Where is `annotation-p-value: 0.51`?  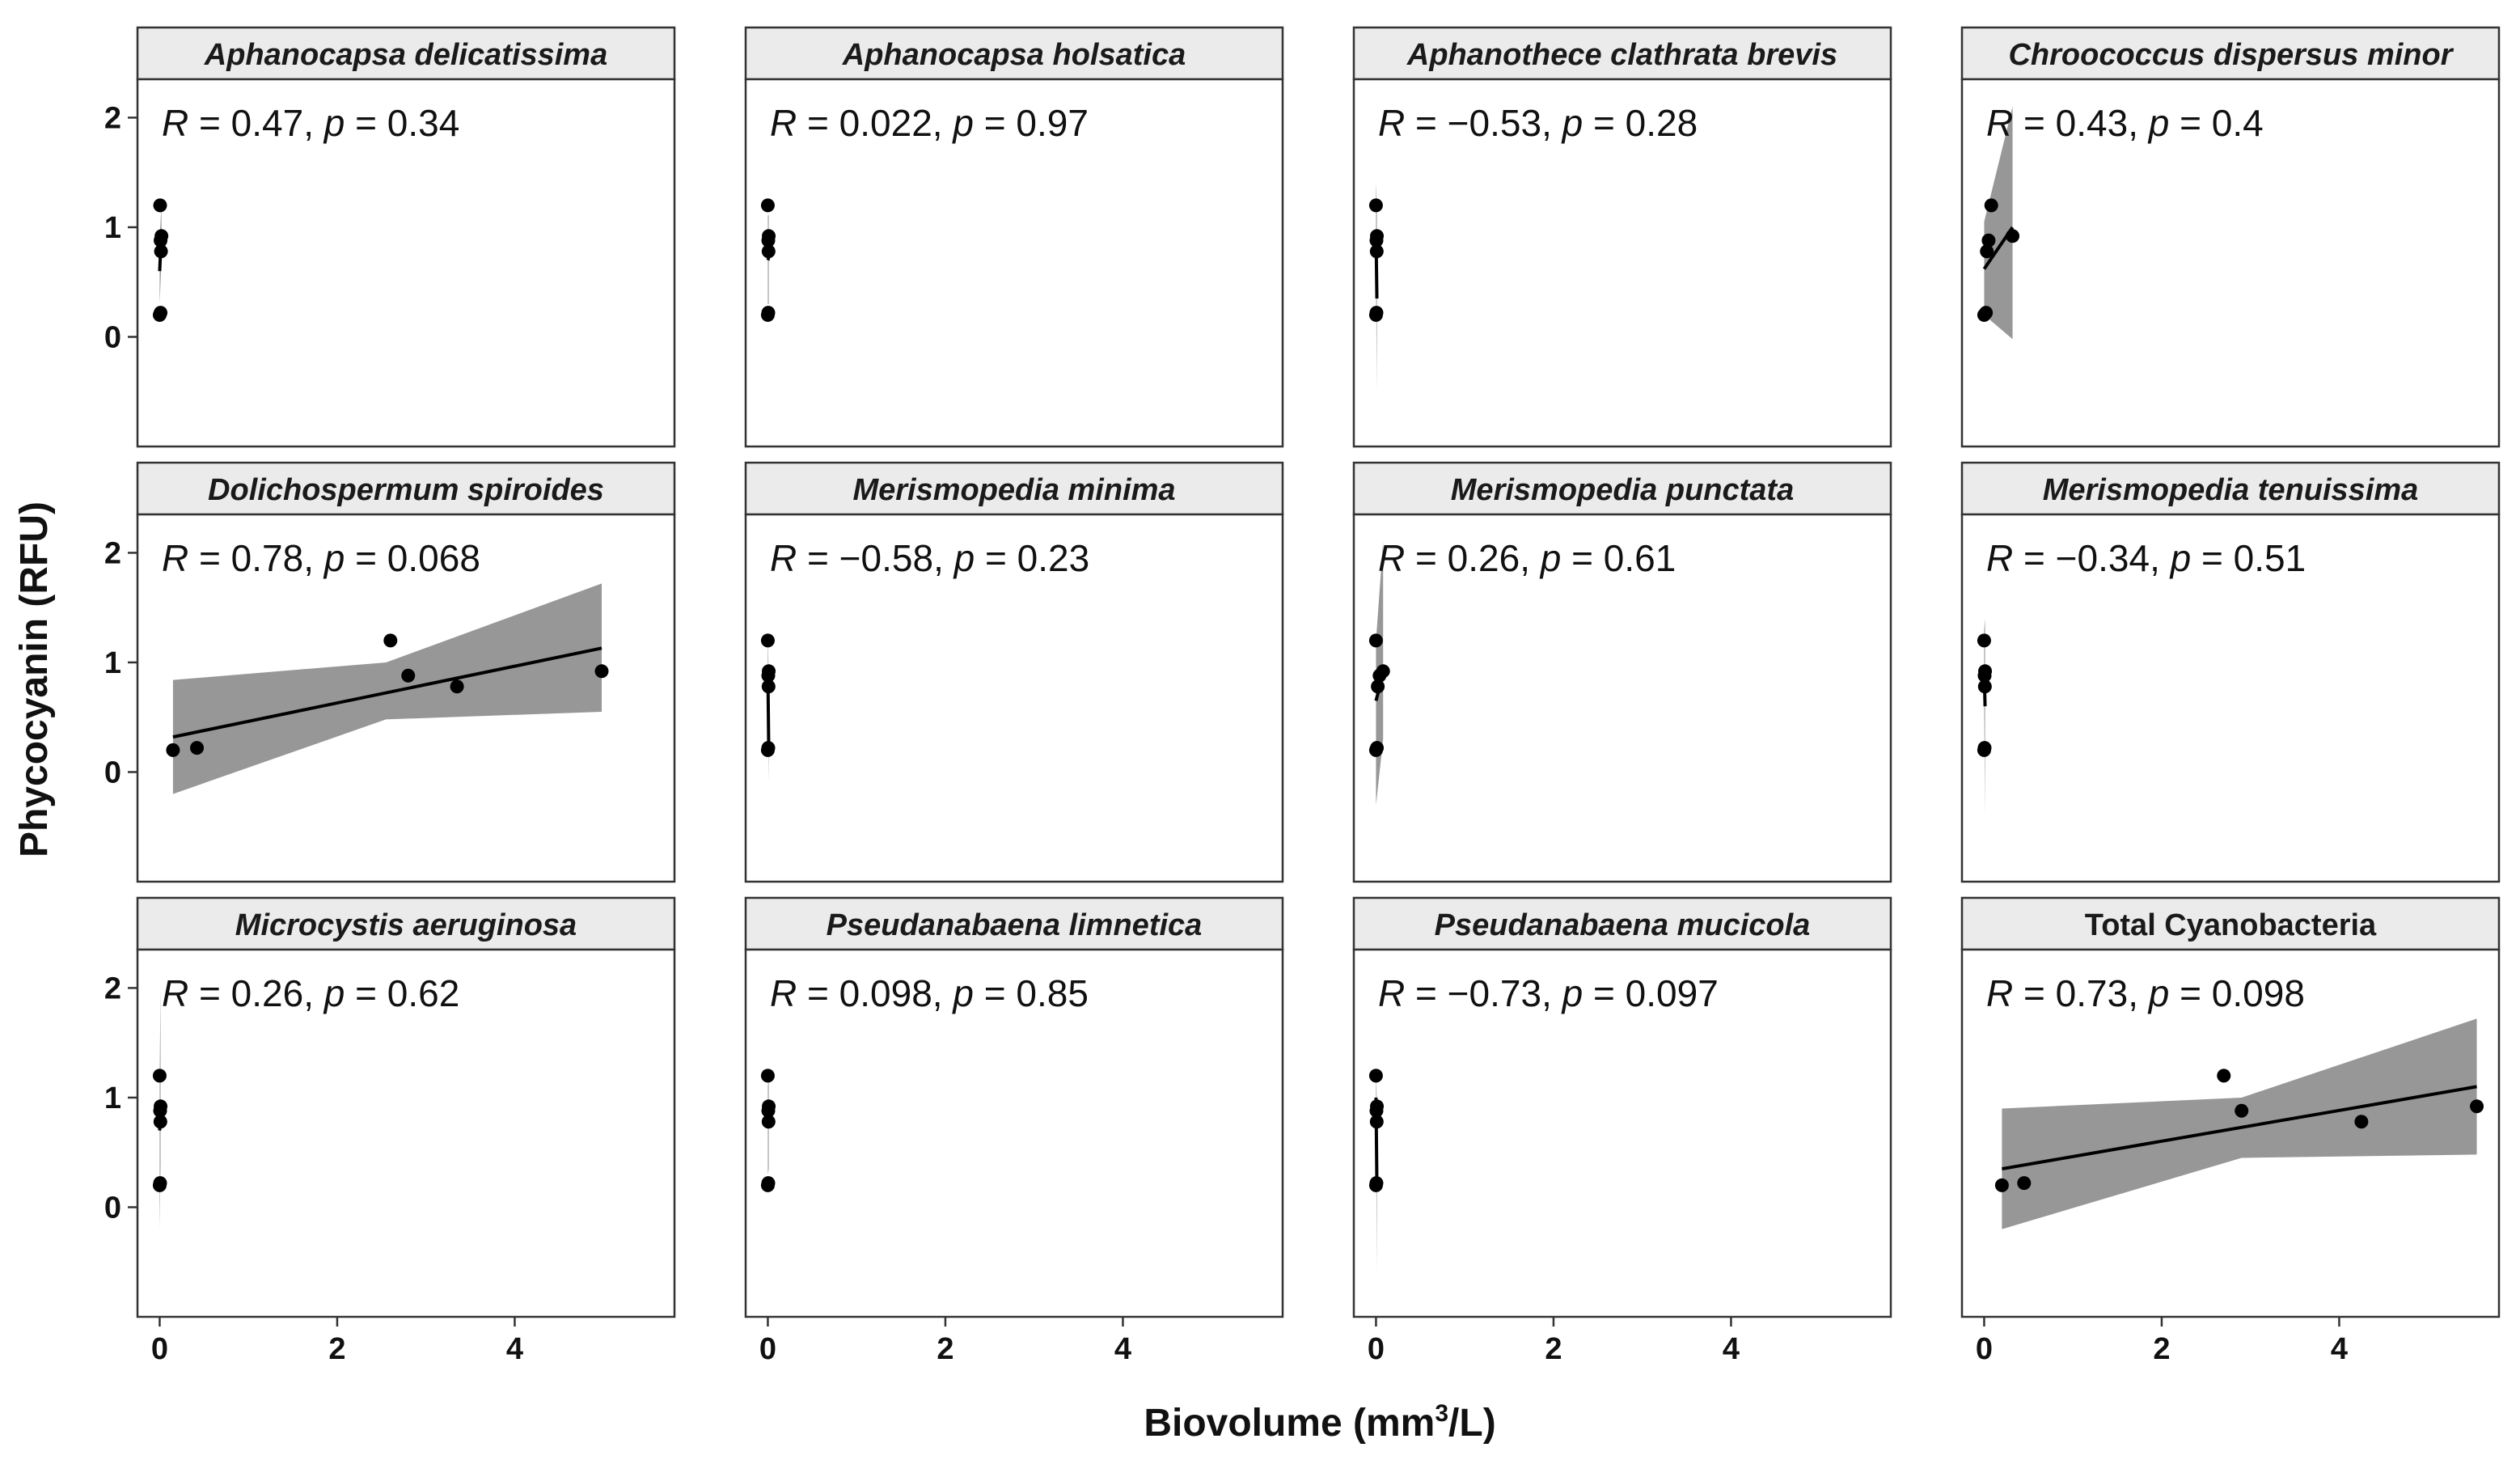
annotation-p-value: 0.51 is located at coordinates (2270, 558).